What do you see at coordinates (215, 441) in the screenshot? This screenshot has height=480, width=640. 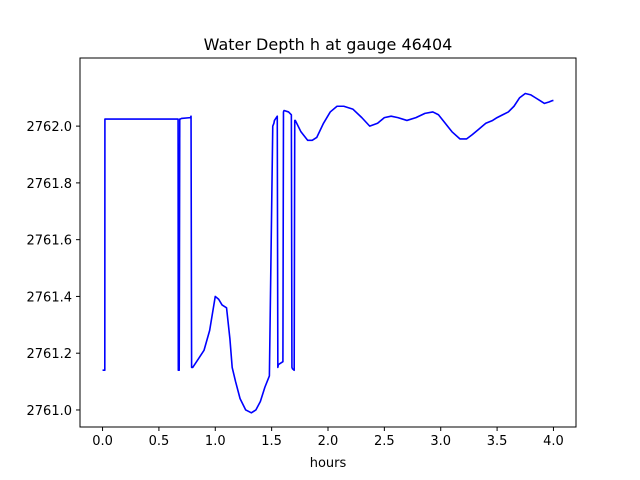 I see `x-tick-label: 1.0` at bounding box center [215, 441].